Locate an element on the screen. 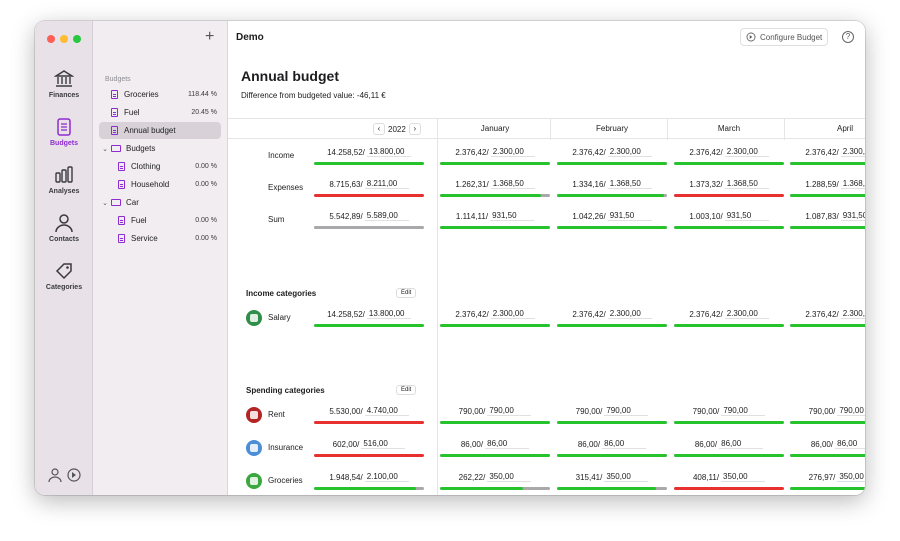 The width and height of the screenshot is (900, 541). sidebar-item-service: Service 0.00 % is located at coordinates (160, 238).